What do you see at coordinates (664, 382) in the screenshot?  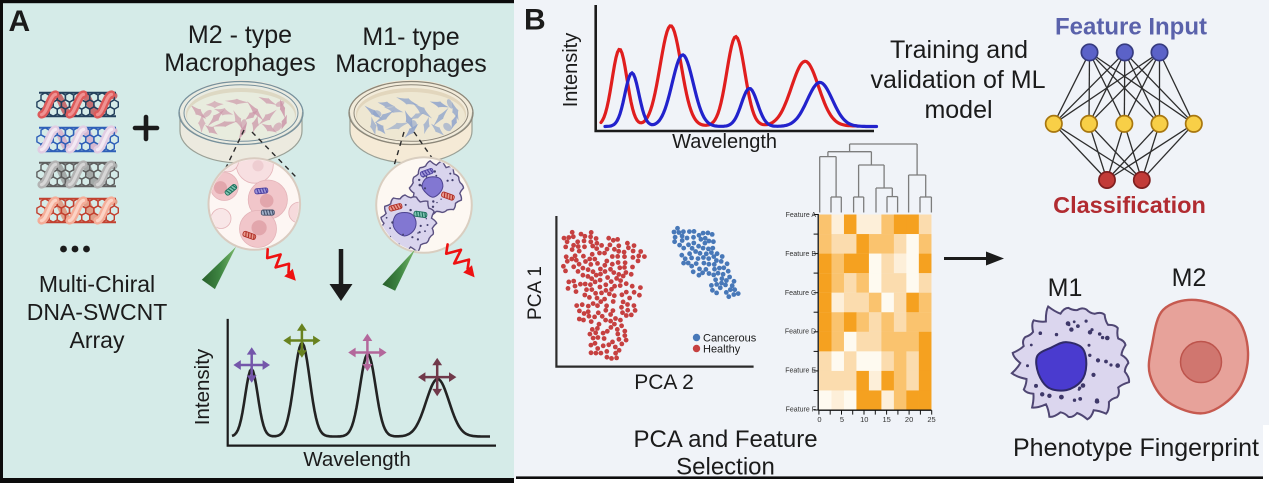 I see `svg-text: PCA 2` at bounding box center [664, 382].